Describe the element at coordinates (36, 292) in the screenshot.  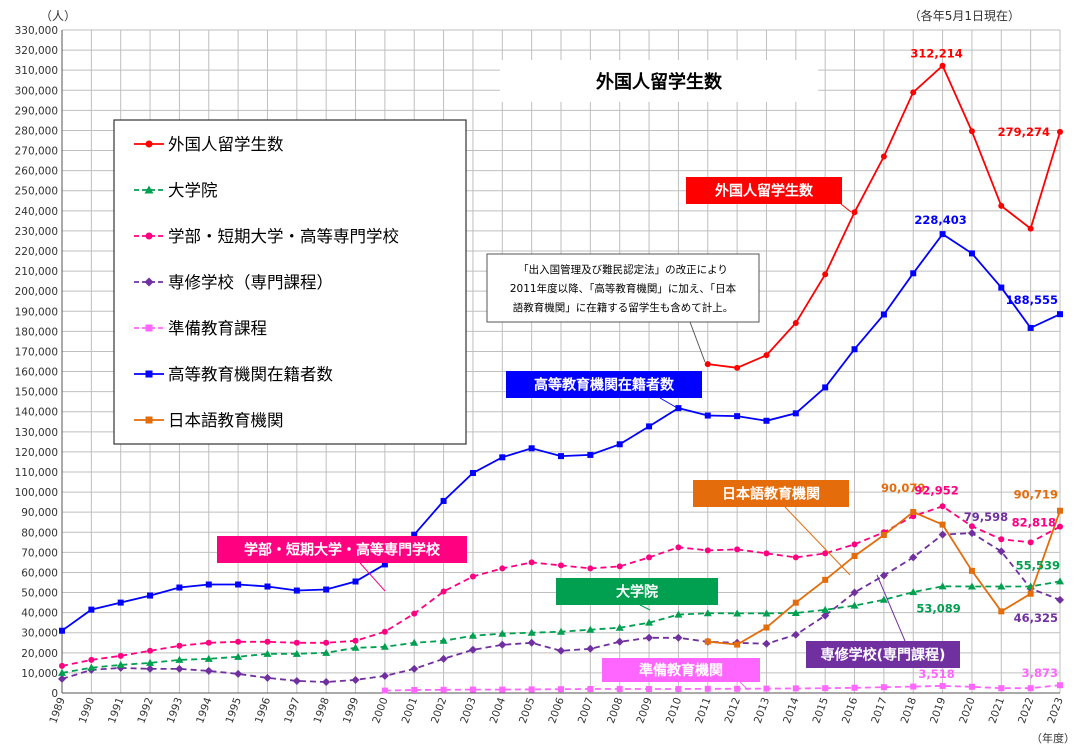
I see `y-tick-label: 200,000` at that location.